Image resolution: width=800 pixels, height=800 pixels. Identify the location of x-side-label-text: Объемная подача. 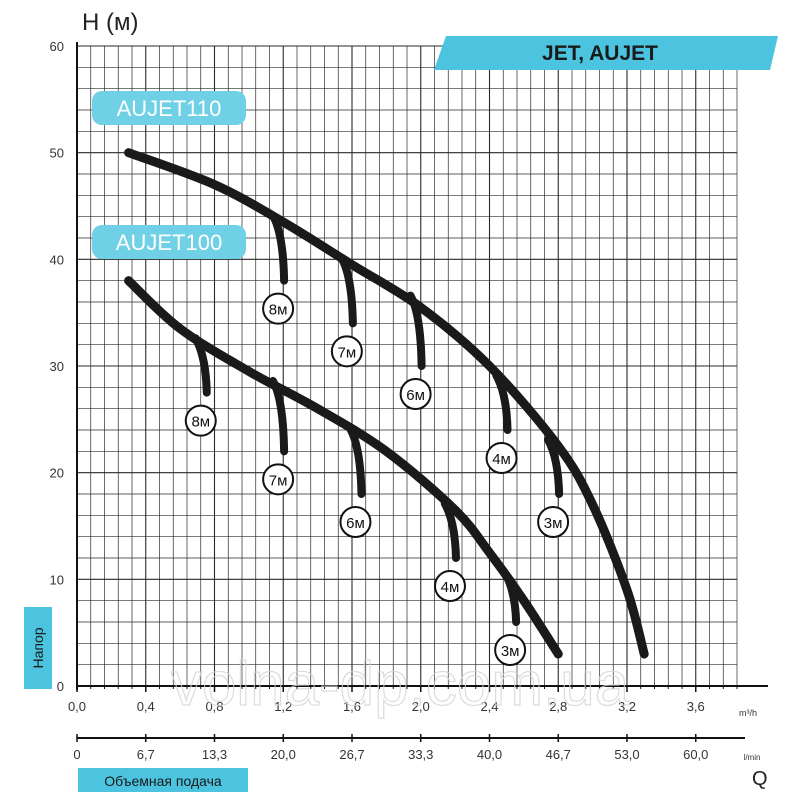
(163, 781).